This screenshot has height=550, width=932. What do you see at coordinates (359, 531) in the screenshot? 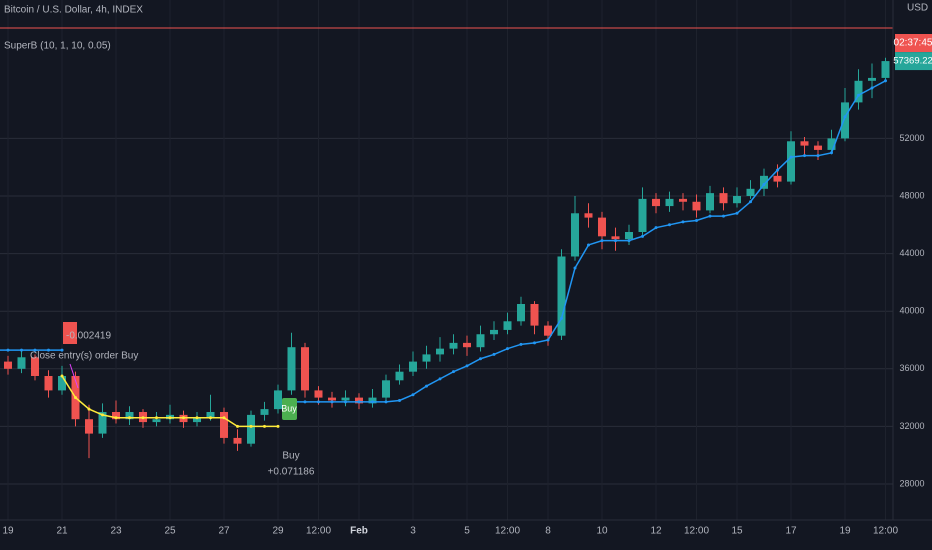
I see `x-tick-label: Feb` at bounding box center [359, 531].